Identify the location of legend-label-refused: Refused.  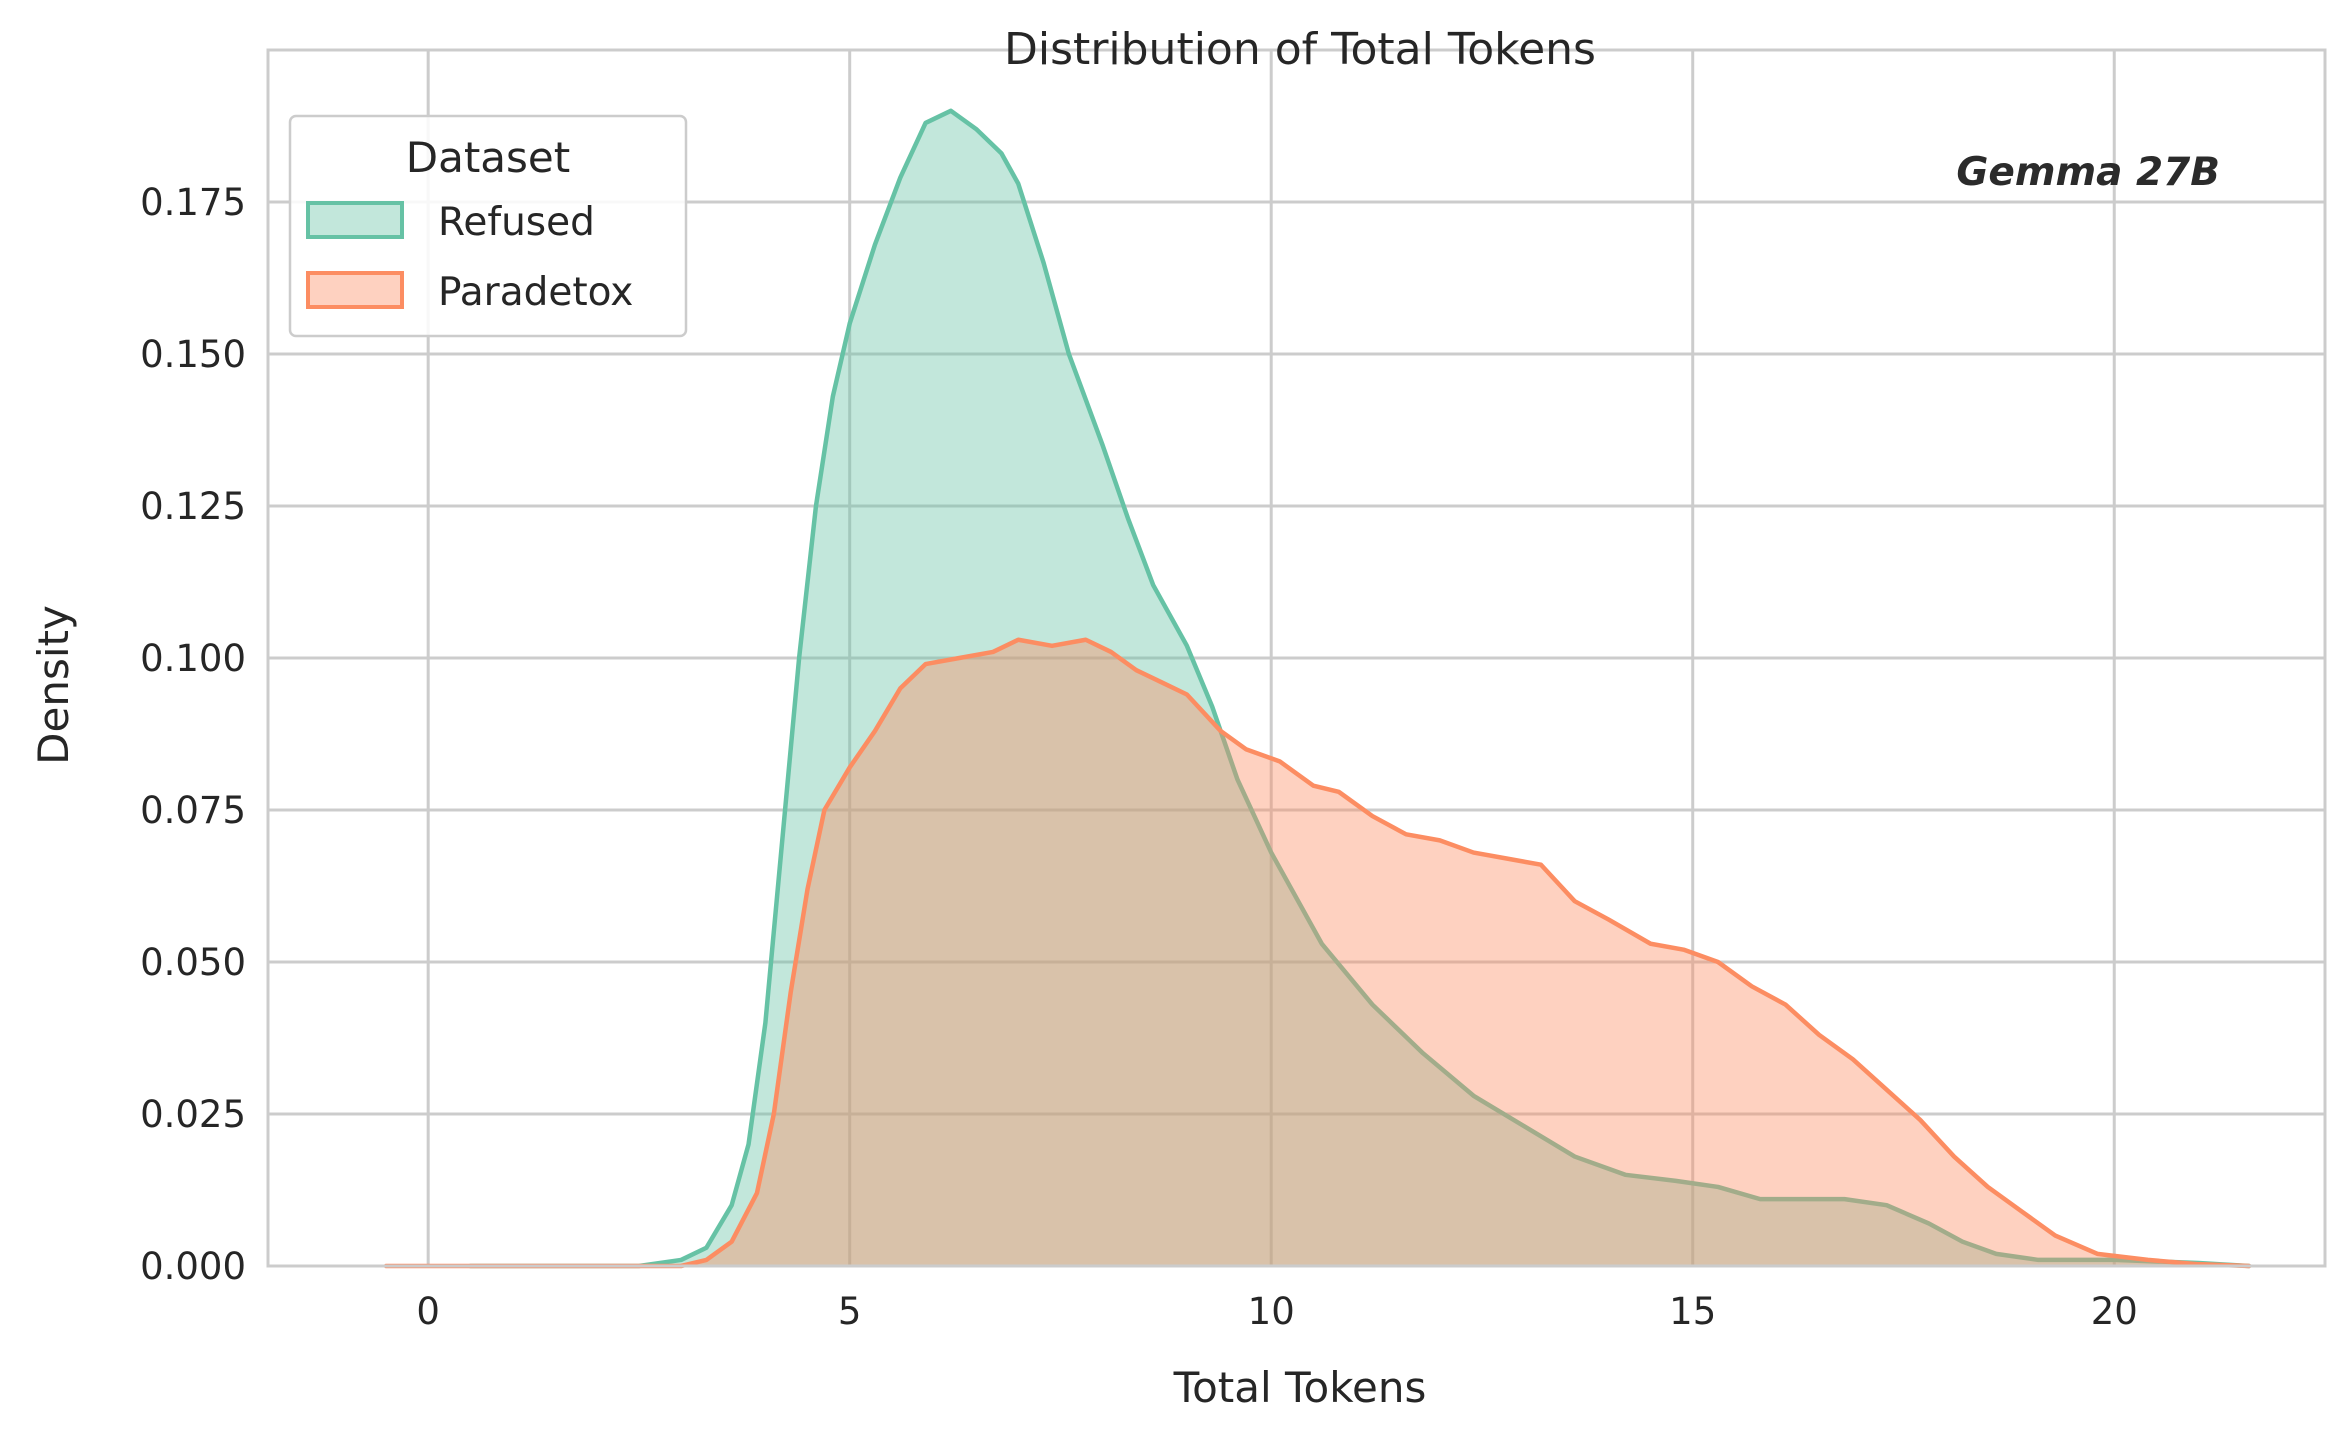
(516, 222).